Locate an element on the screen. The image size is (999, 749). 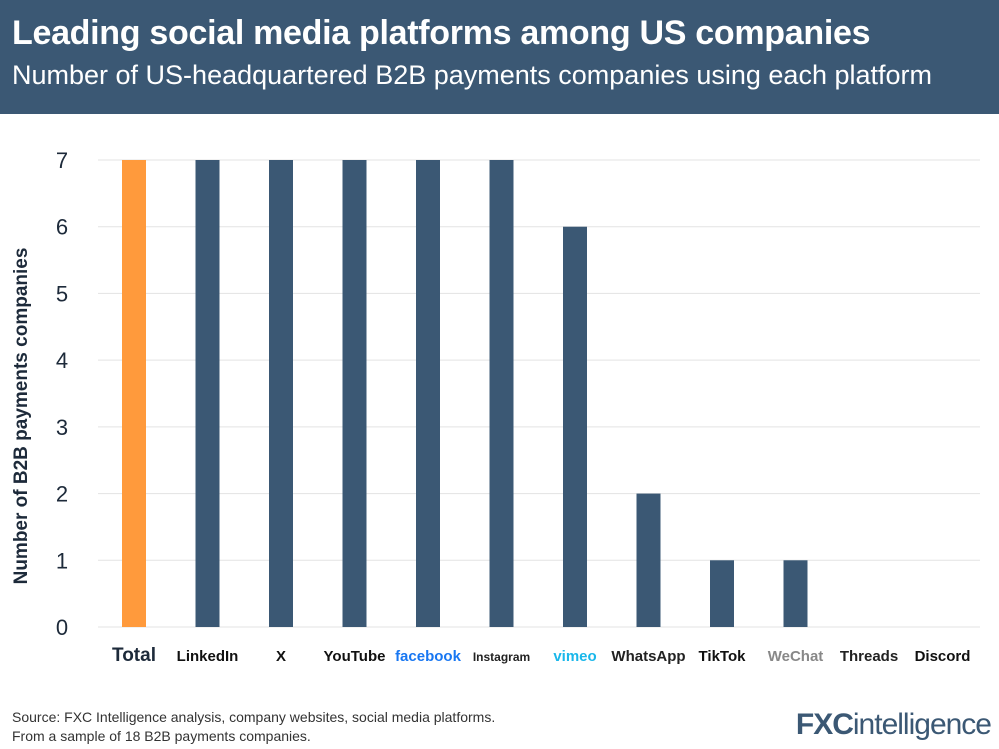
bar-facebook is located at coordinates (428, 393).